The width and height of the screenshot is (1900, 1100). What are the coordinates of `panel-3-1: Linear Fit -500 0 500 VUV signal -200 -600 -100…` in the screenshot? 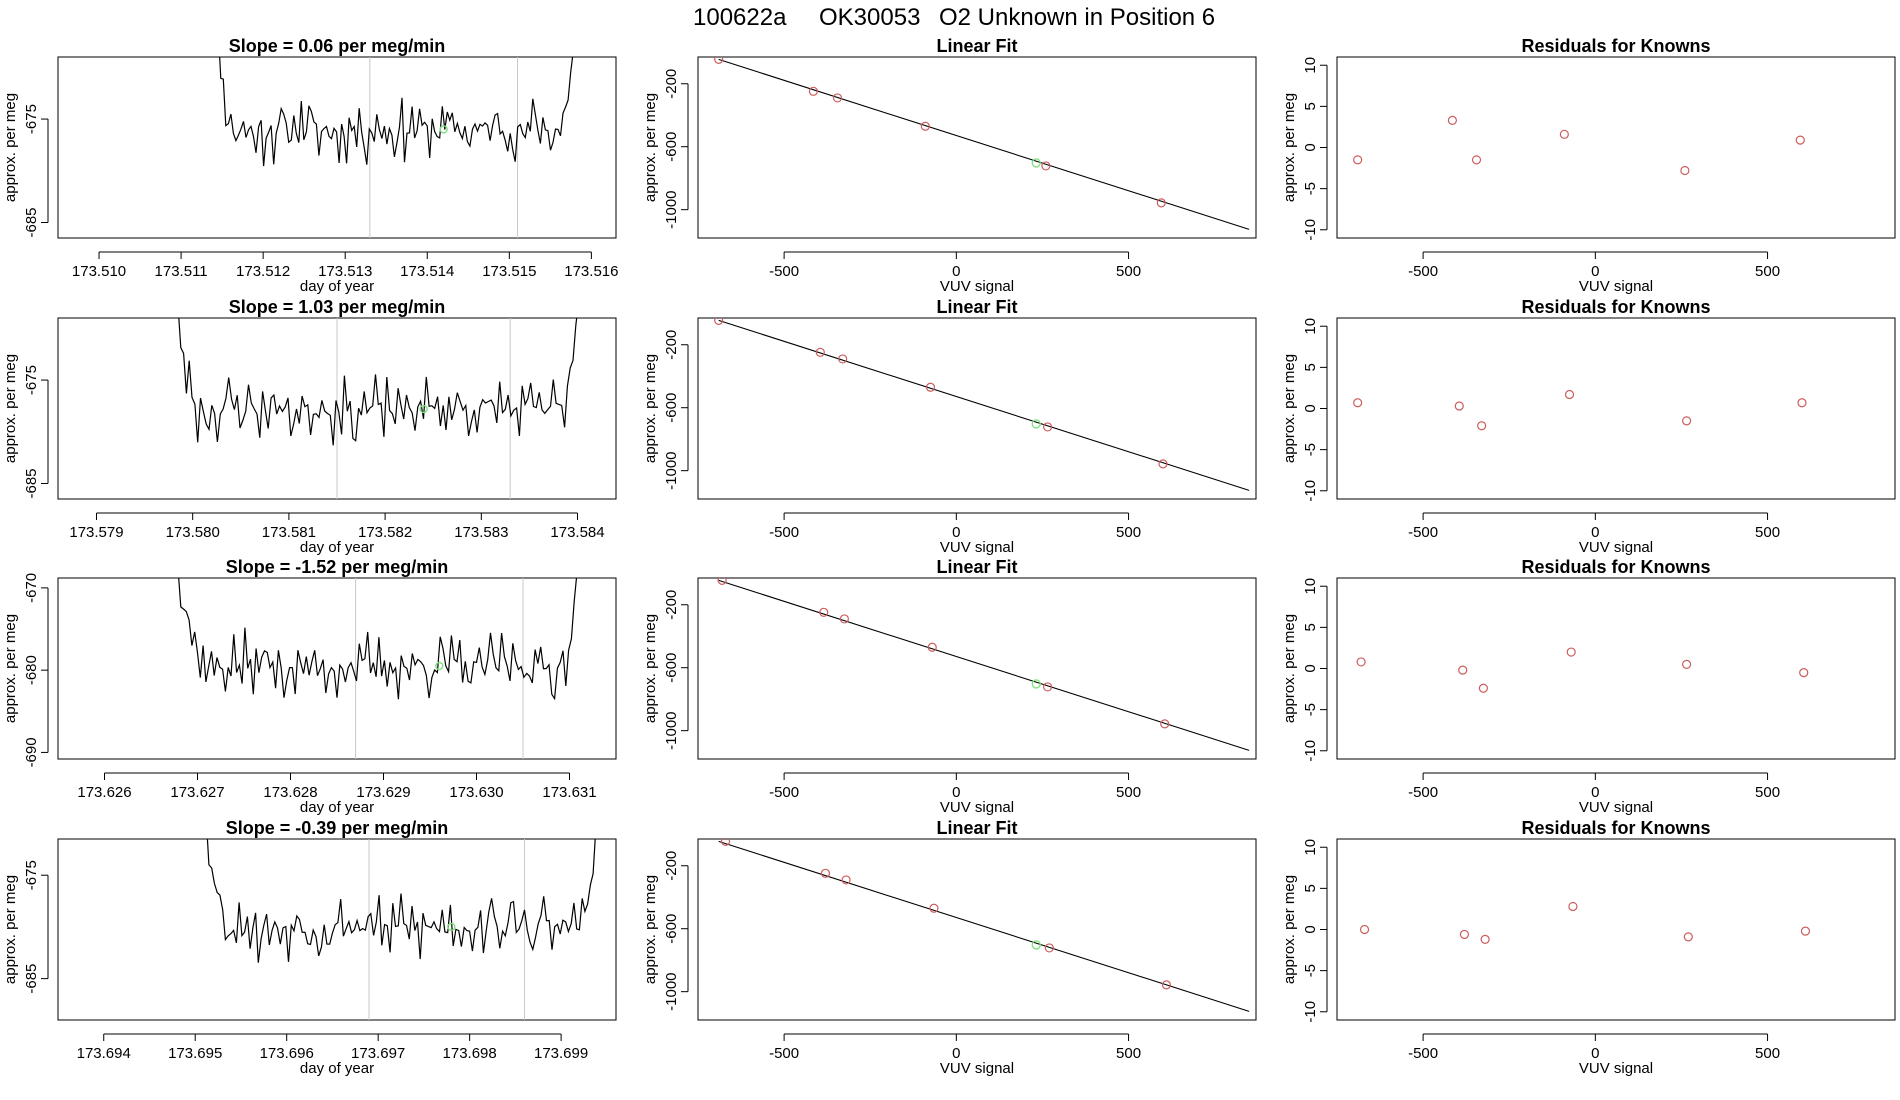 It's located at (949, 947).